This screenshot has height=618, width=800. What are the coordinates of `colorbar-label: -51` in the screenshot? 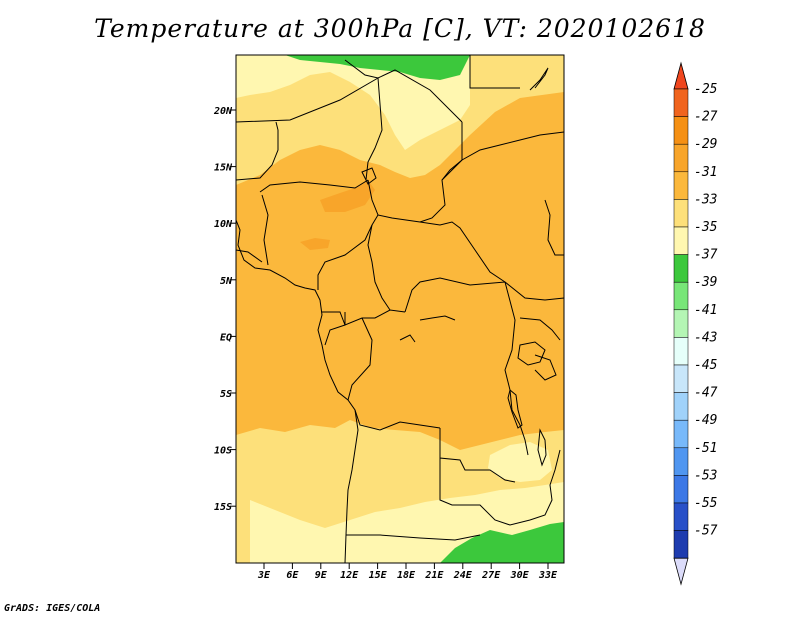 It's located at (705, 448).